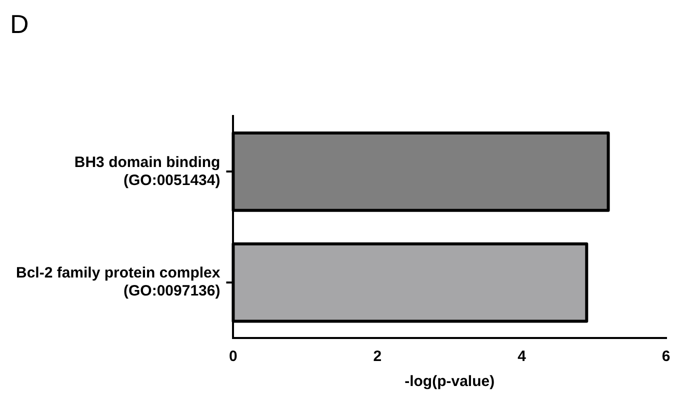 The height and width of the screenshot is (405, 686). What do you see at coordinates (522, 357) in the screenshot?
I see `x-tick-label: 4` at bounding box center [522, 357].